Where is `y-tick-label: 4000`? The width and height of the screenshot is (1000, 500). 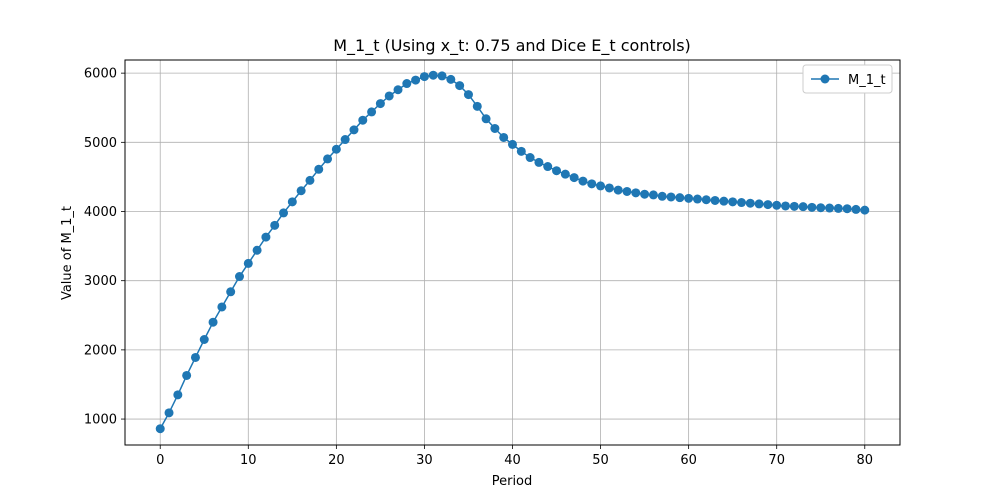
y-tick-label: 4000 is located at coordinates (100, 212).